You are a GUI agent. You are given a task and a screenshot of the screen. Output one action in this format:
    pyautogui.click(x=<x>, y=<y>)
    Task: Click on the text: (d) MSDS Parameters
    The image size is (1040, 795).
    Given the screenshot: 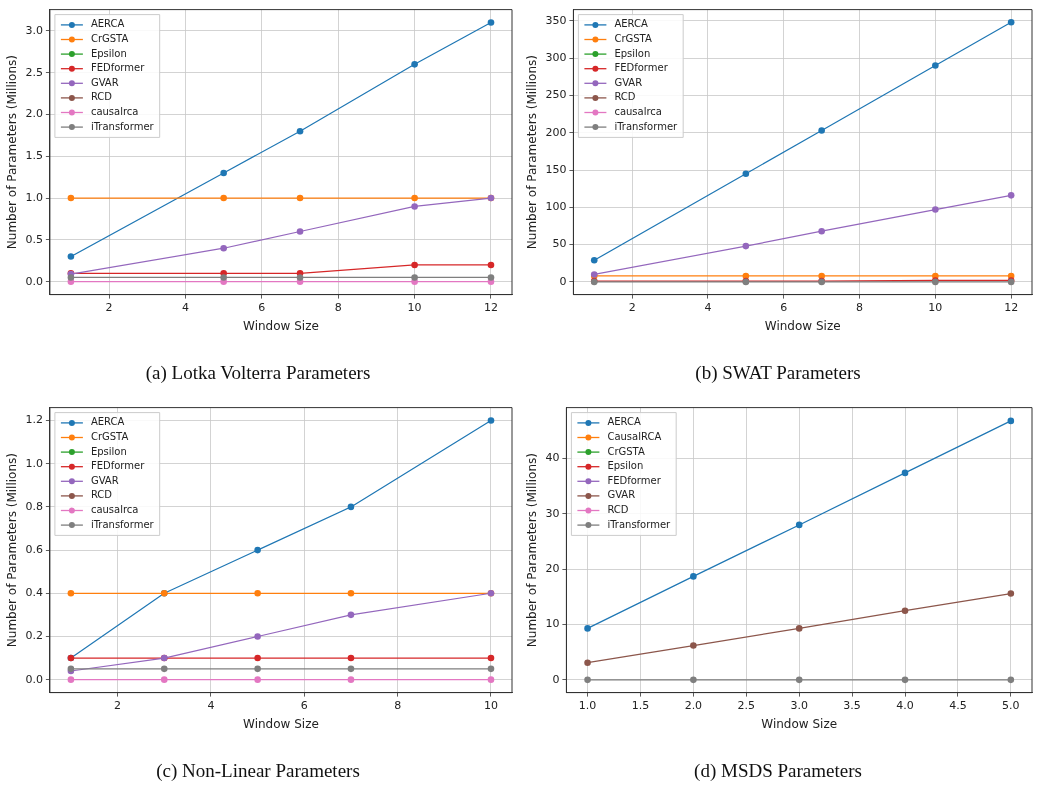 What is the action you would take?
    pyautogui.click(x=778, y=770)
    